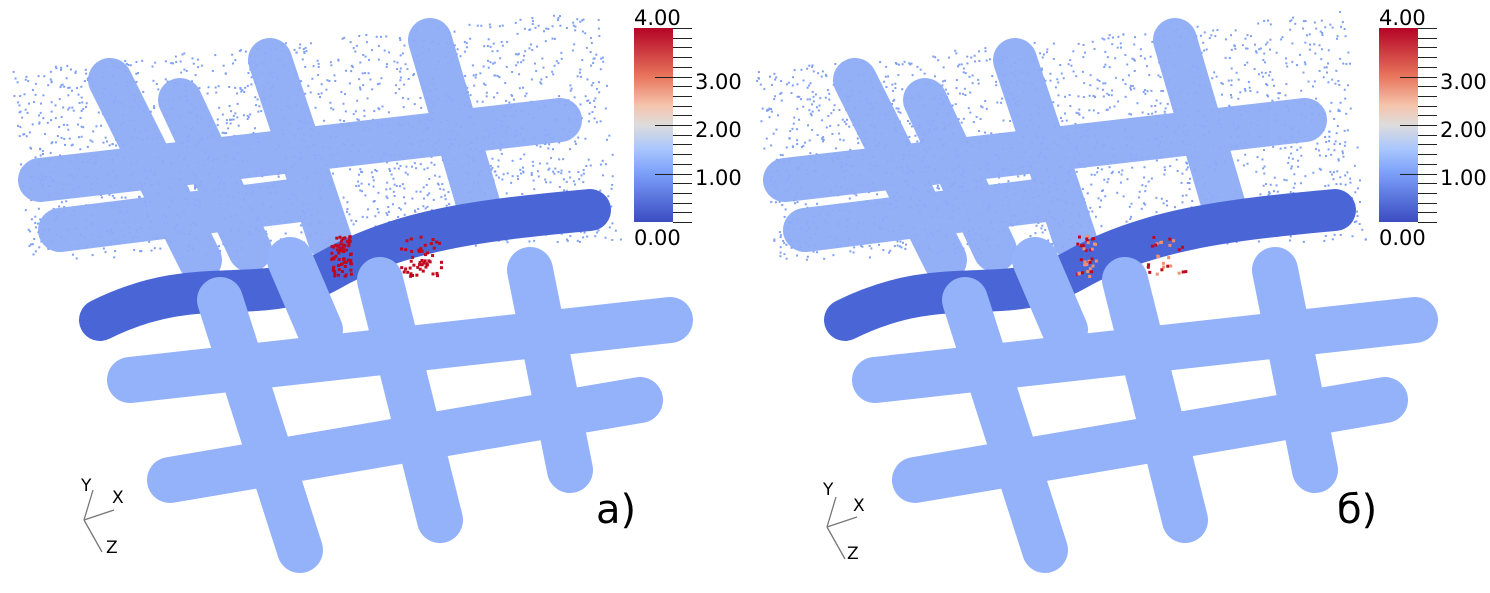  I want to click on colorbar-tick-label: 2.00, so click(718, 130).